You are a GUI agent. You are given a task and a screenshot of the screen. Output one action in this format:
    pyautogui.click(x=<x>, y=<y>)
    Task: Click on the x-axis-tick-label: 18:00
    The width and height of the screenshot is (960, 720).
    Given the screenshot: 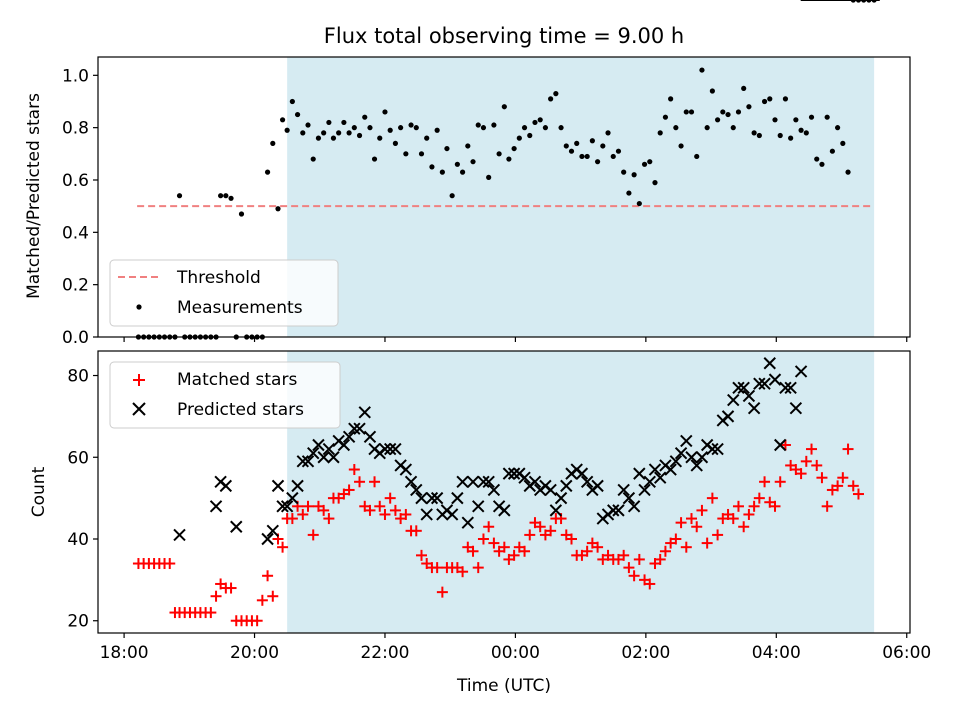 What is the action you would take?
    pyautogui.click(x=124, y=653)
    